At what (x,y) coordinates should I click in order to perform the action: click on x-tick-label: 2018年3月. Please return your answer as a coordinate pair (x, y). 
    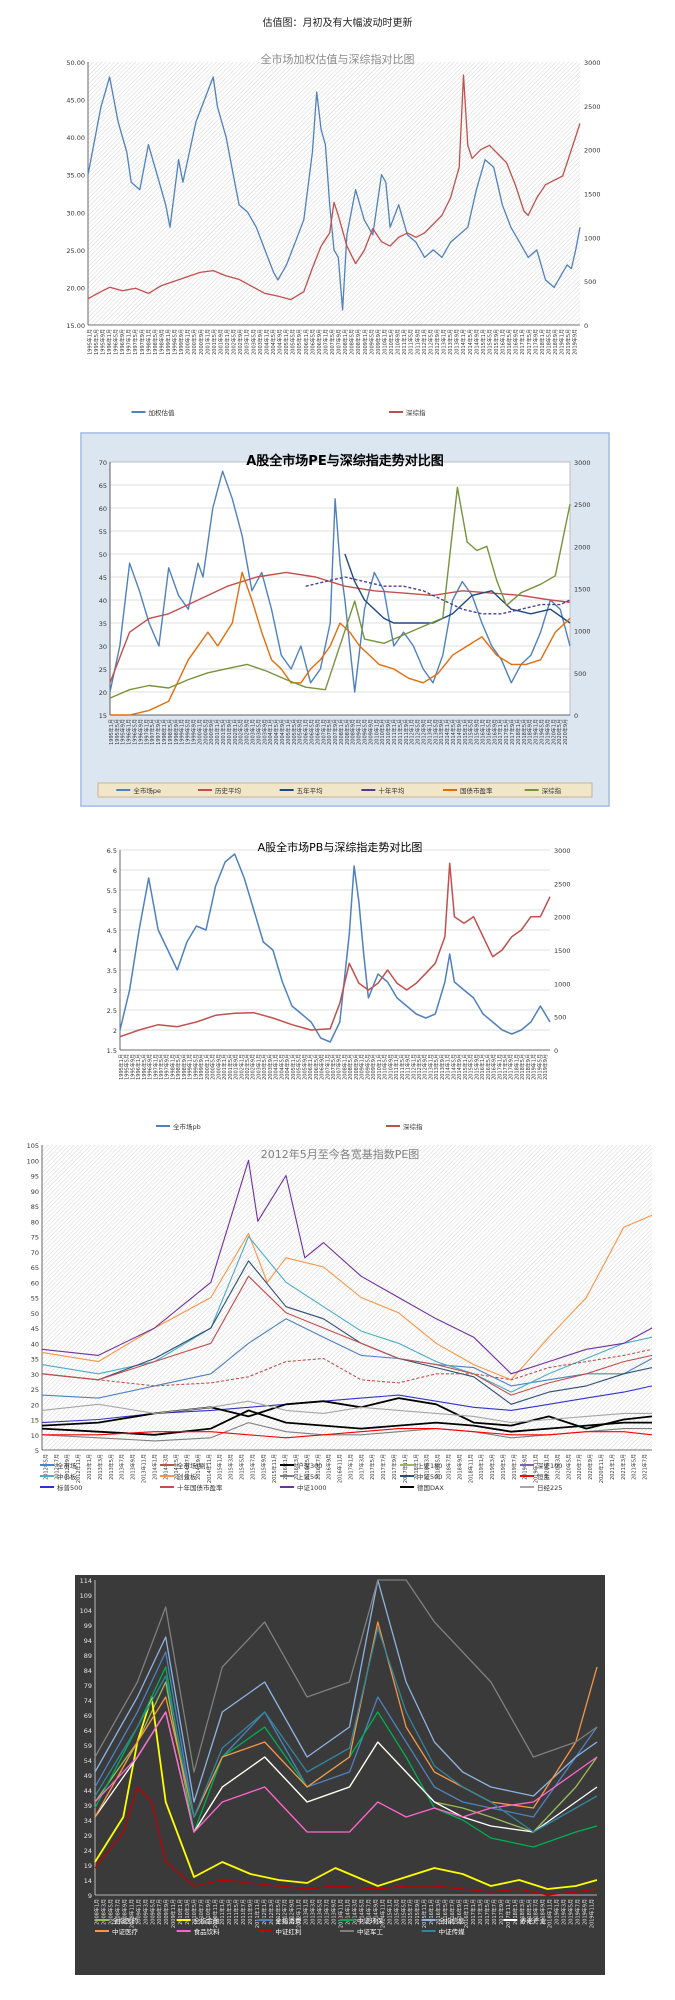
    Looking at the image, I should click on (427, 1467).